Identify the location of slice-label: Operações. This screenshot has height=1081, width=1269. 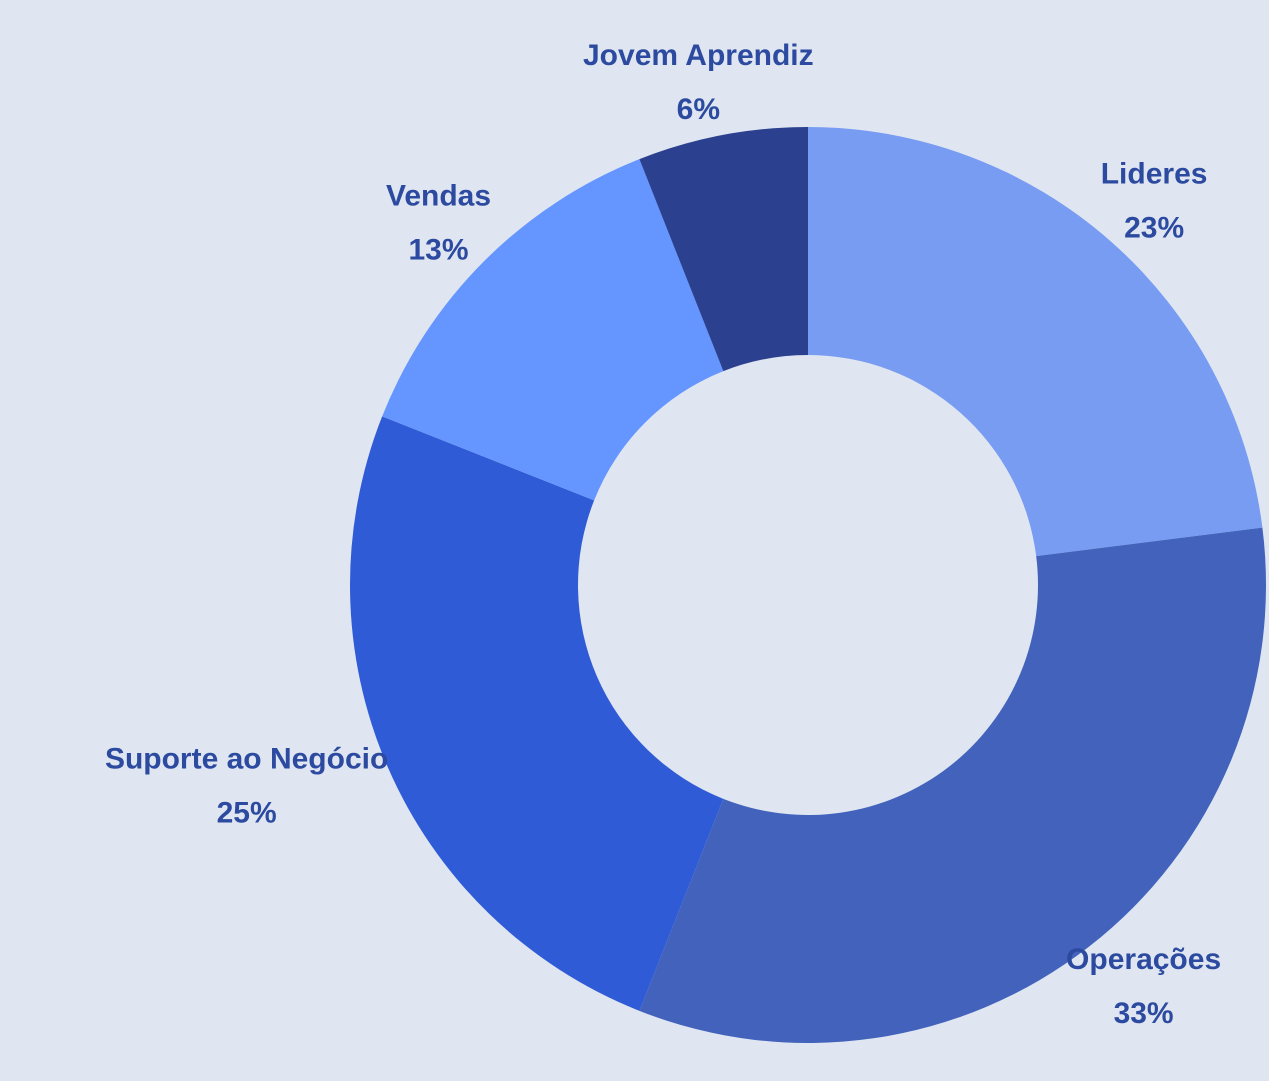
(1143, 959).